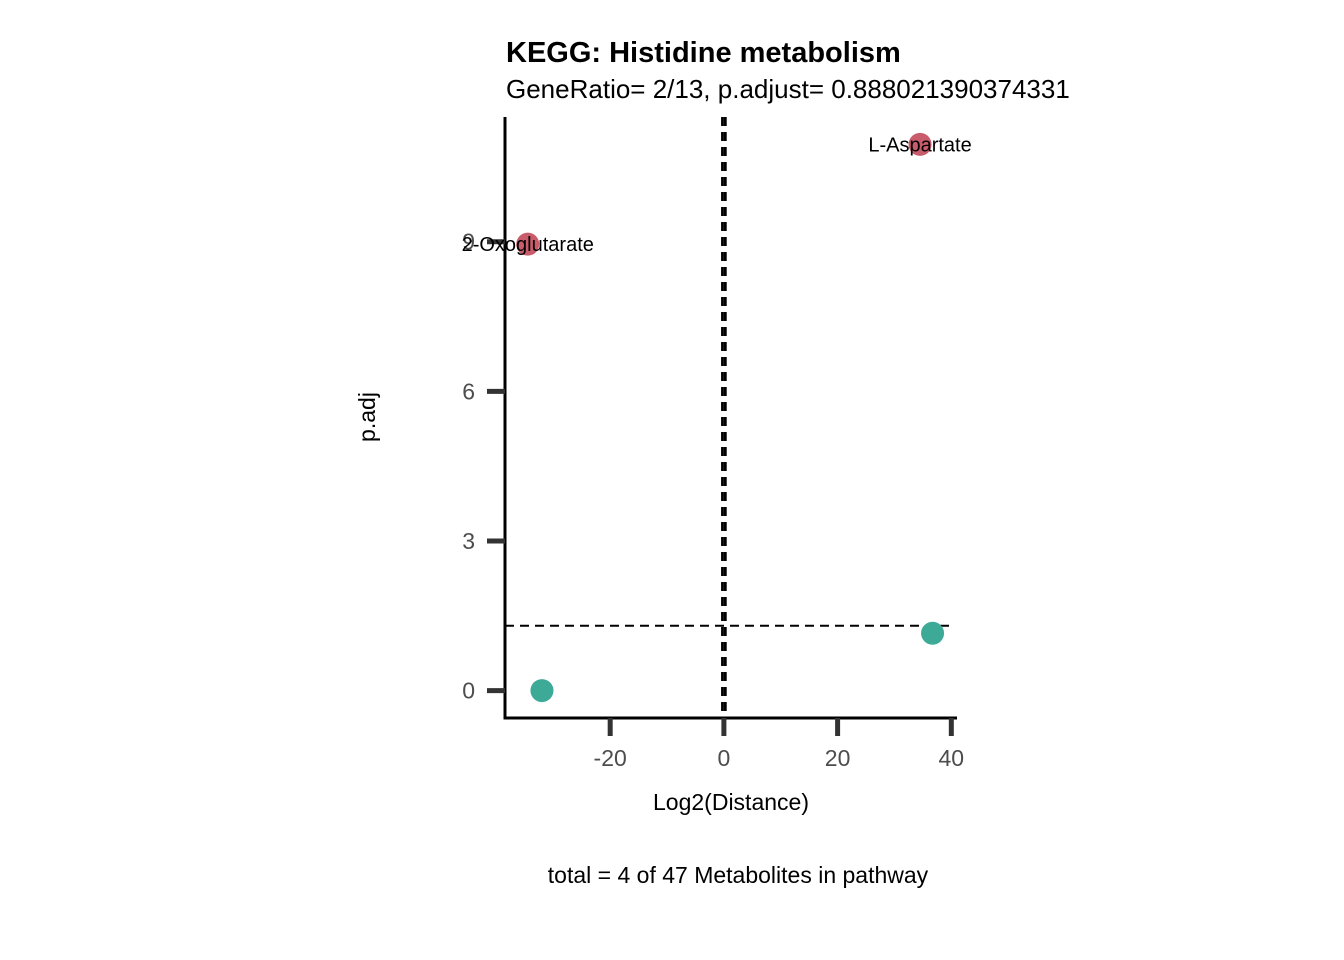 The image size is (1344, 960). Describe the element at coordinates (468, 391) in the screenshot. I see `y-tick-label: 6` at that location.